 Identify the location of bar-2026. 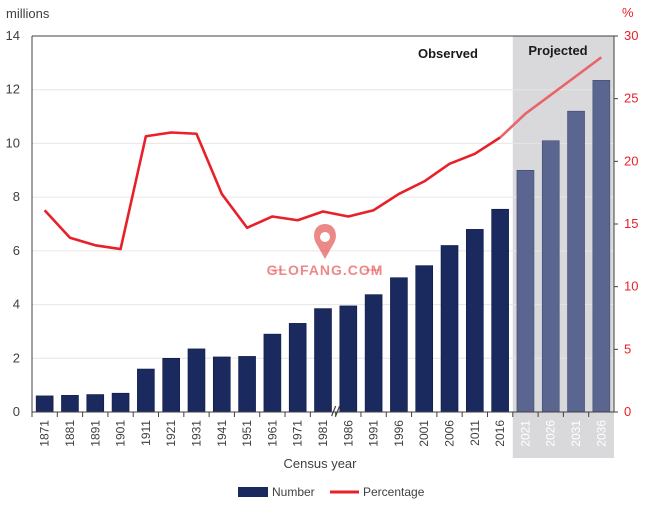
(550, 276).